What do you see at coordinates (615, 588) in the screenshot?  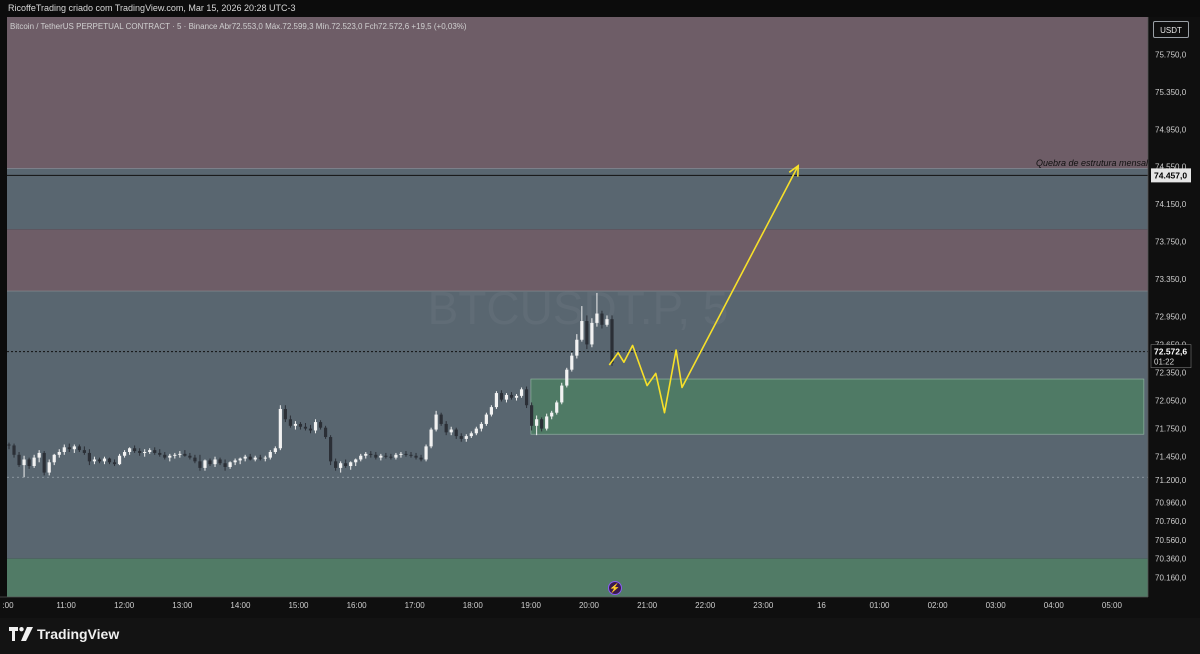 I see `event-lightning-icon: ⚡` at bounding box center [615, 588].